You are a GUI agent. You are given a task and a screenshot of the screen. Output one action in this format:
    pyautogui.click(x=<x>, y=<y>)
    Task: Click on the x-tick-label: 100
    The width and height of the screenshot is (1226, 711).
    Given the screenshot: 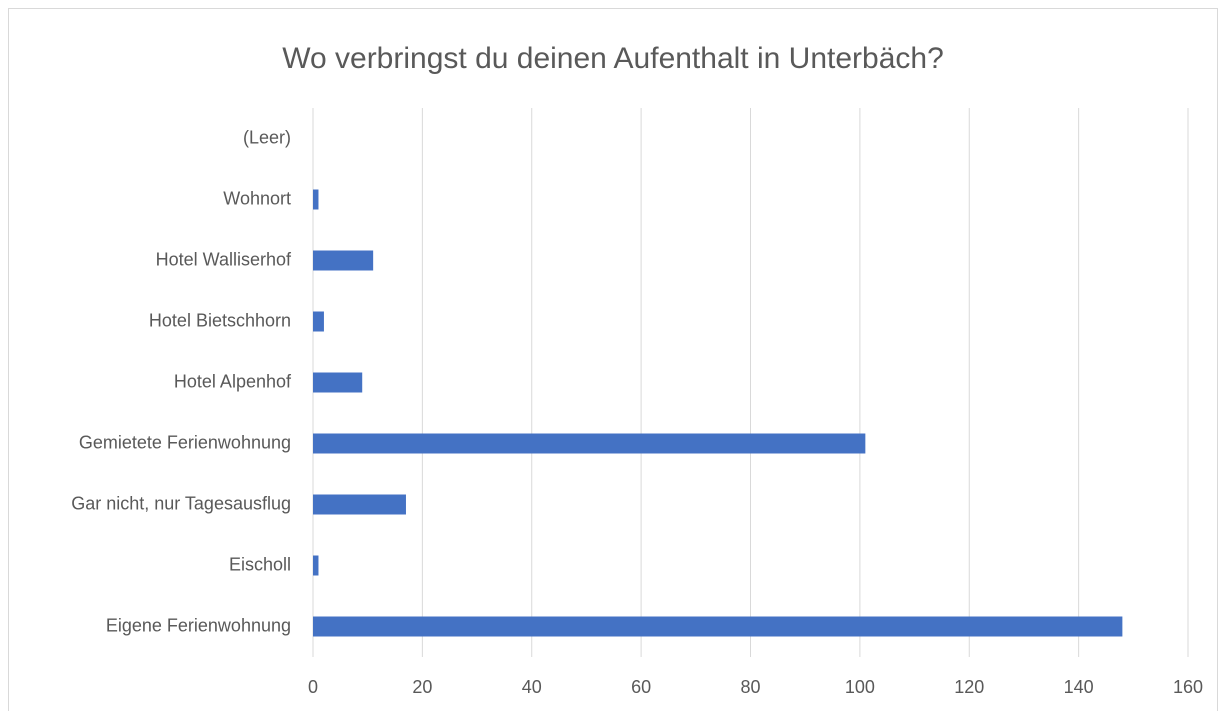 What is the action you would take?
    pyautogui.click(x=860, y=687)
    